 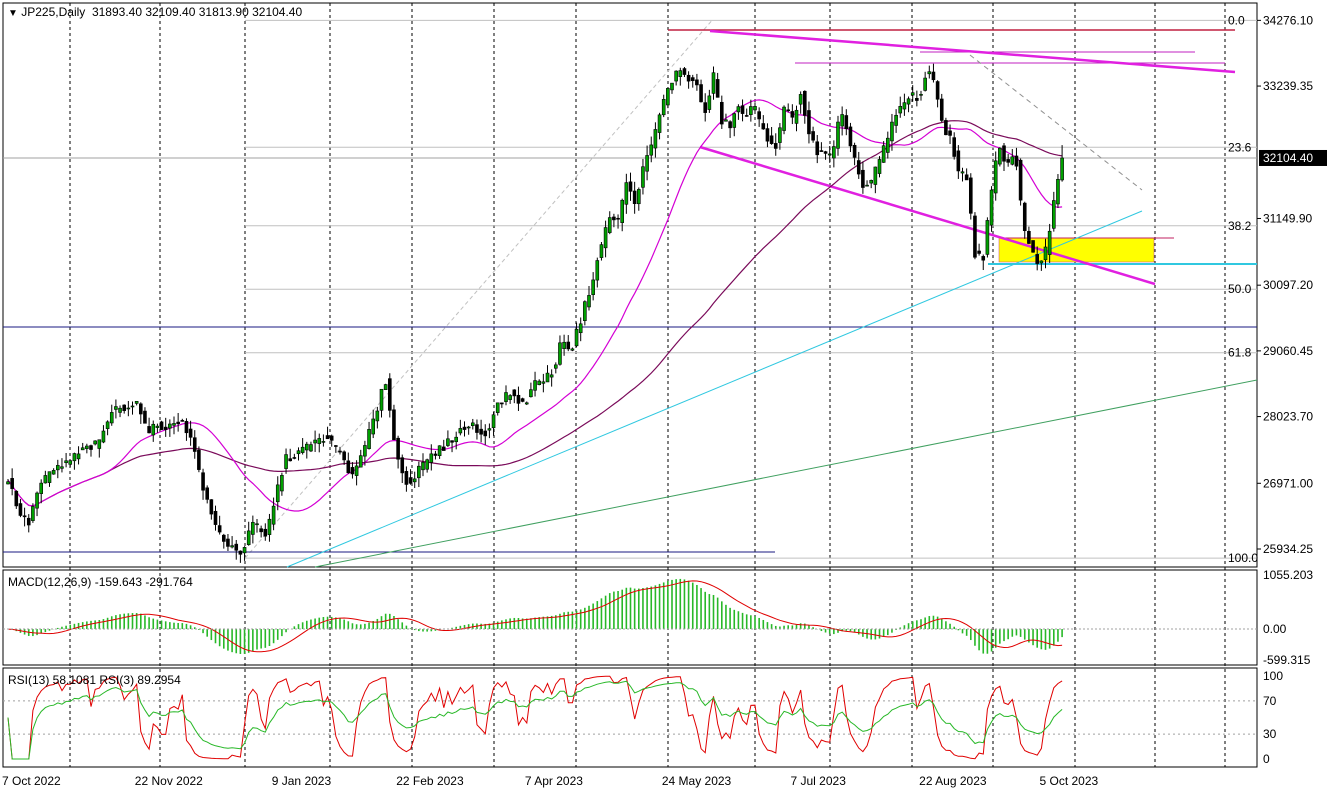 I want to click on rsi-tick-label: 100, so click(x=1273, y=676).